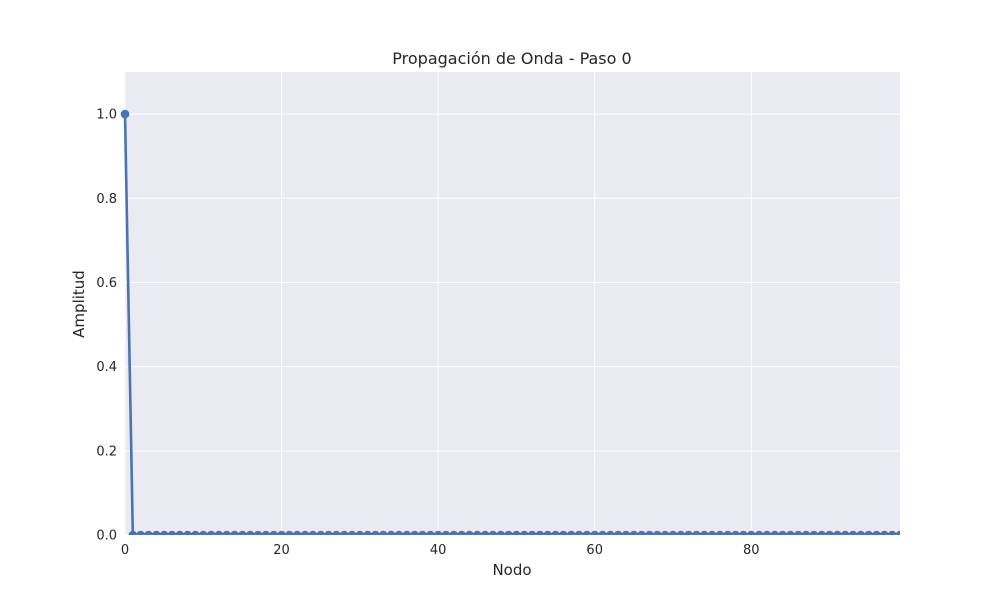 The image size is (1000, 600). Describe the element at coordinates (751, 550) in the screenshot. I see `x-tick-label: 80` at that location.